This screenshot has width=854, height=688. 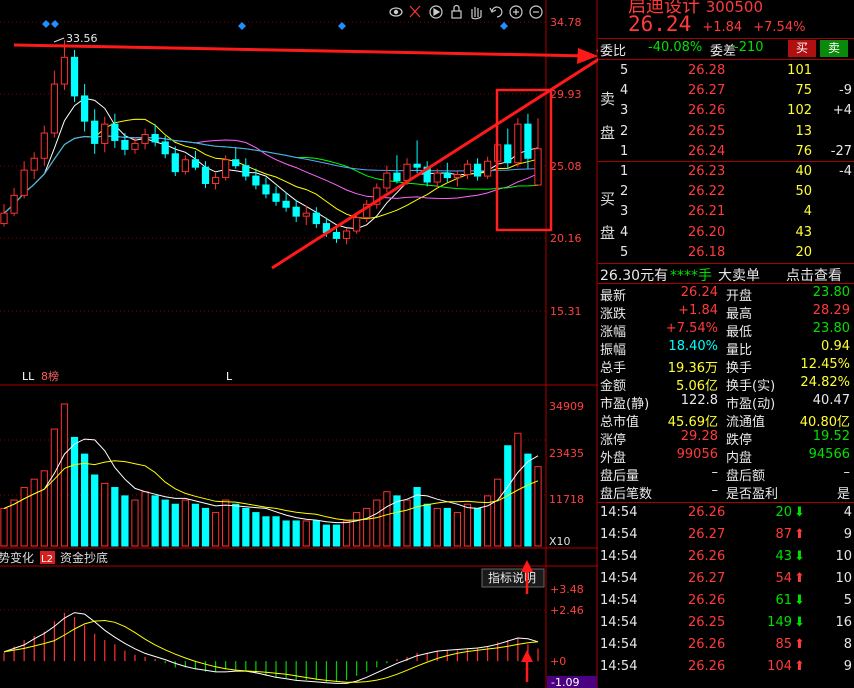 What do you see at coordinates (799, 512) in the screenshot?
I see `arrow-down-icon: ⬇` at bounding box center [799, 512].